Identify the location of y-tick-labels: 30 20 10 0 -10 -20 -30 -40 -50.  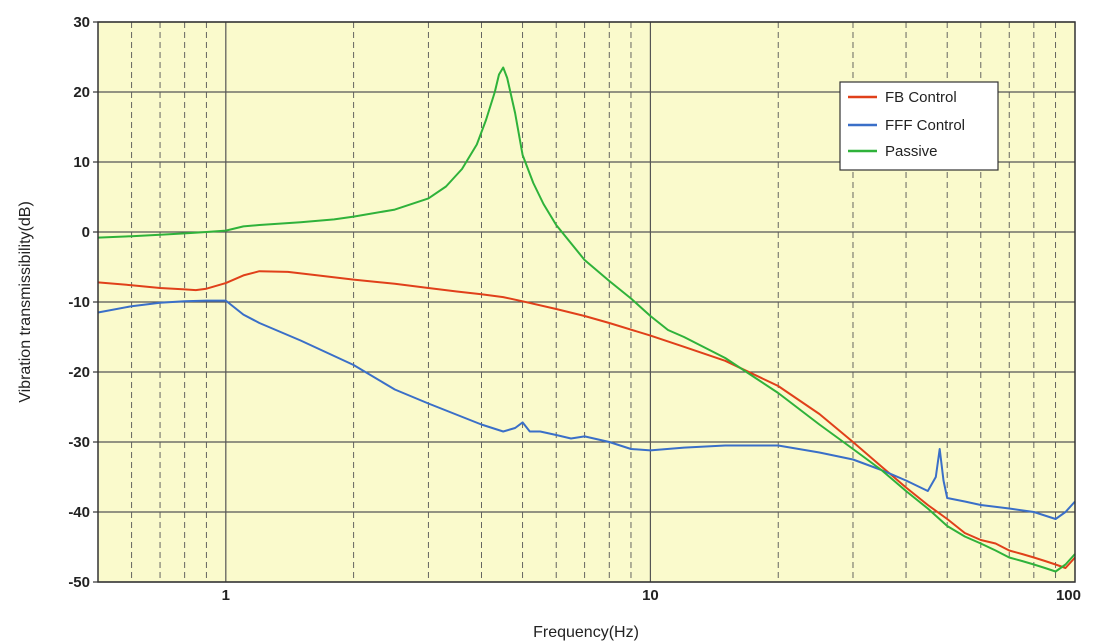
(83, 302).